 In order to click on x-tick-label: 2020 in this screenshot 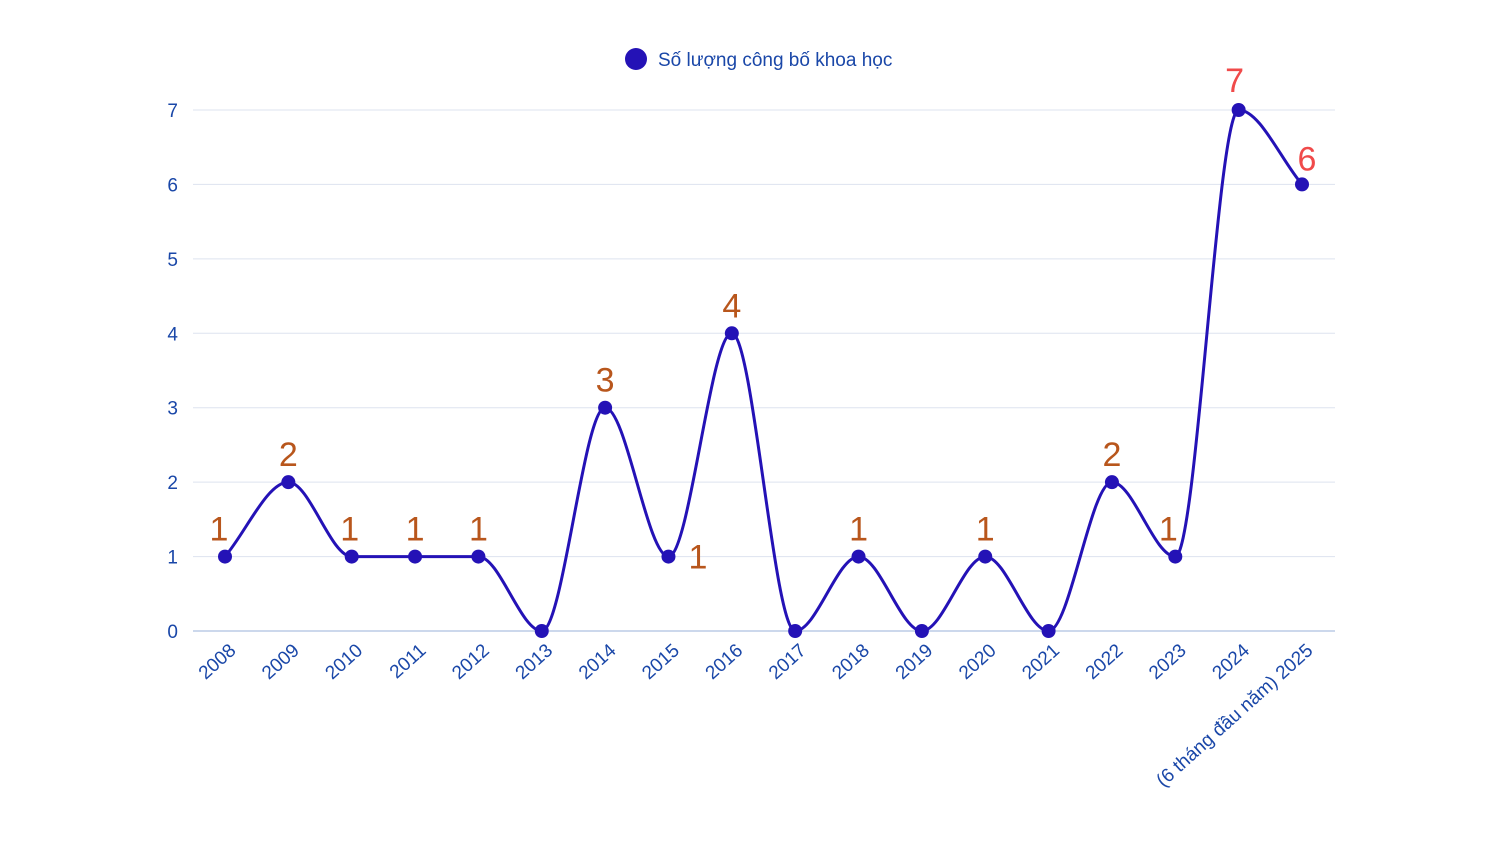, I will do `click(977, 662)`.